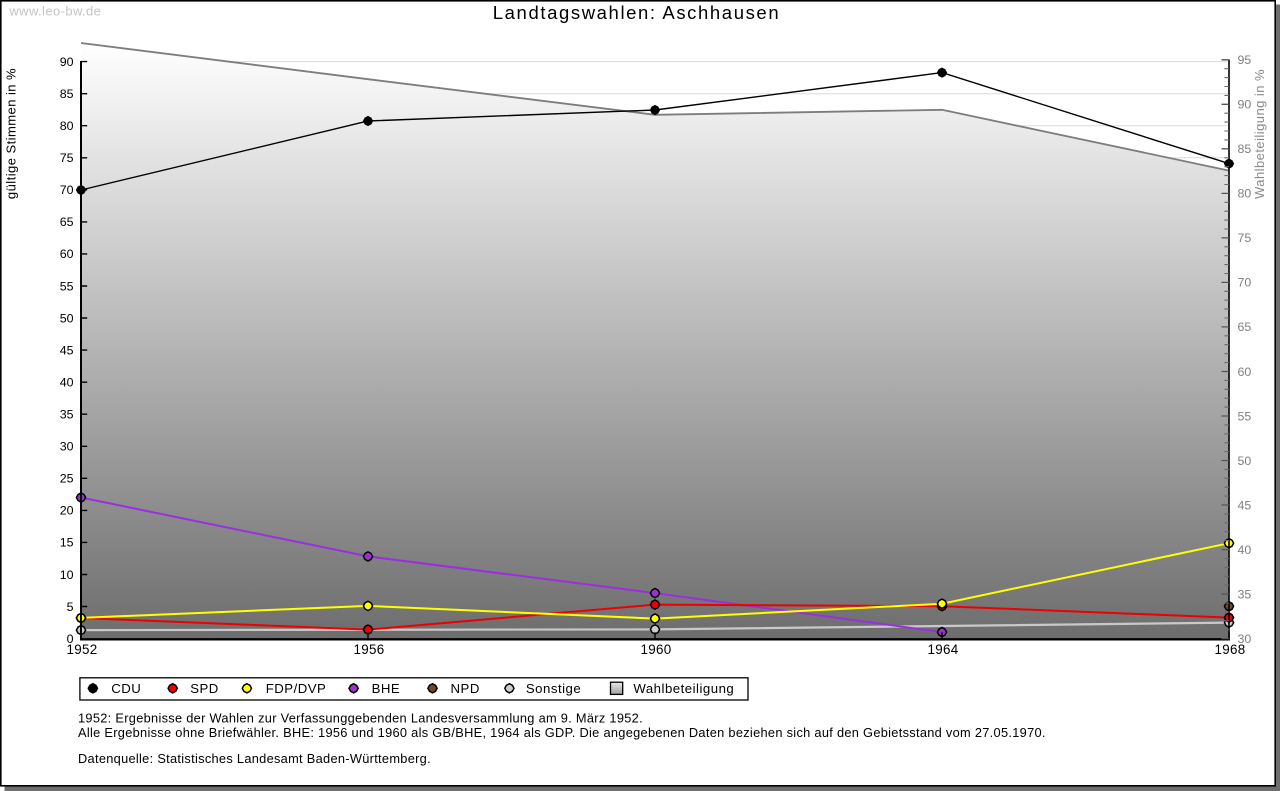 This screenshot has height=791, width=1280. I want to click on svg-text: 25, so click(67, 479).